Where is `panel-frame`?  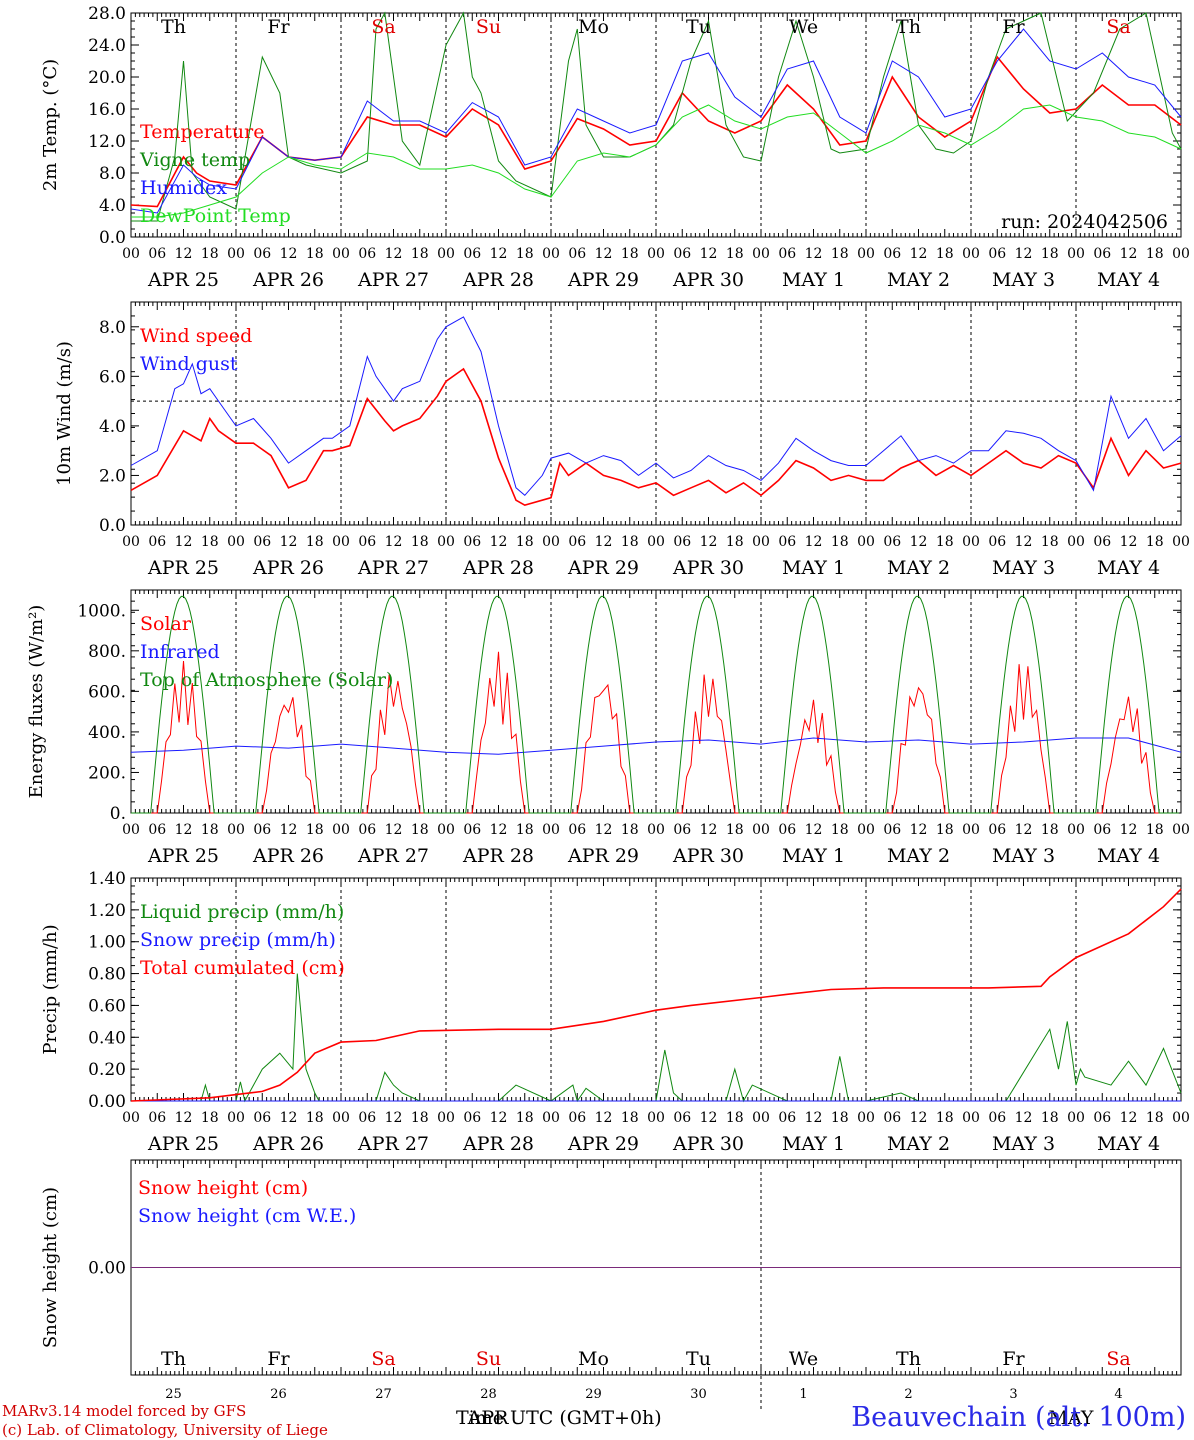
panel-frame is located at coordinates (656, 701).